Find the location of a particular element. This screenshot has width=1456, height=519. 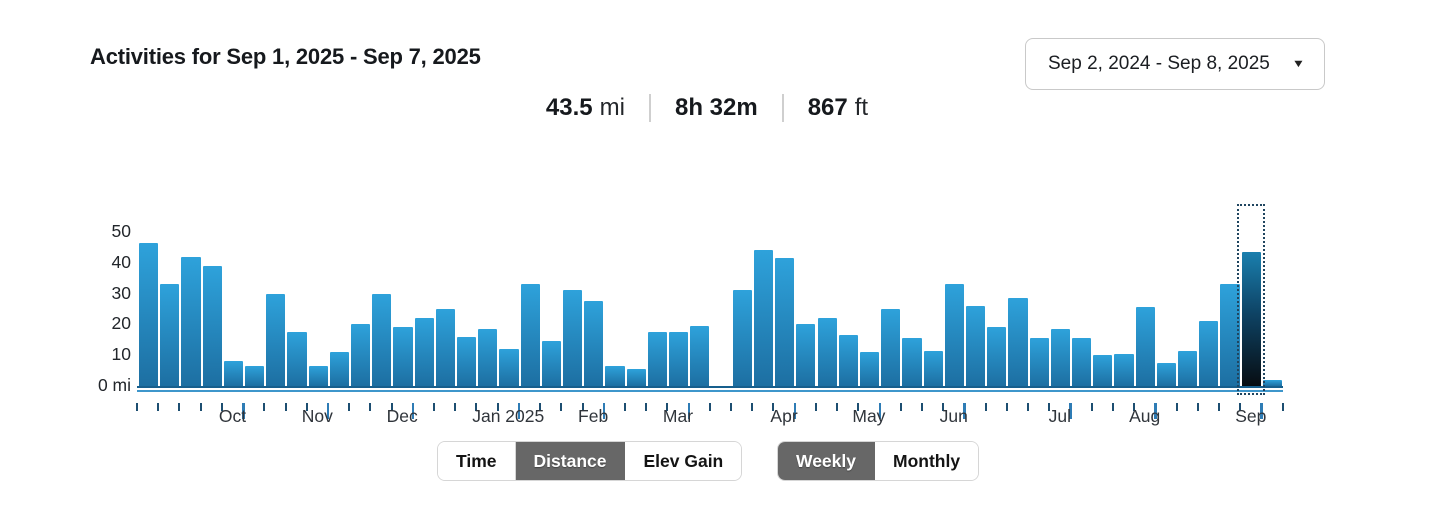

month-label: Mar is located at coordinates (678, 416).